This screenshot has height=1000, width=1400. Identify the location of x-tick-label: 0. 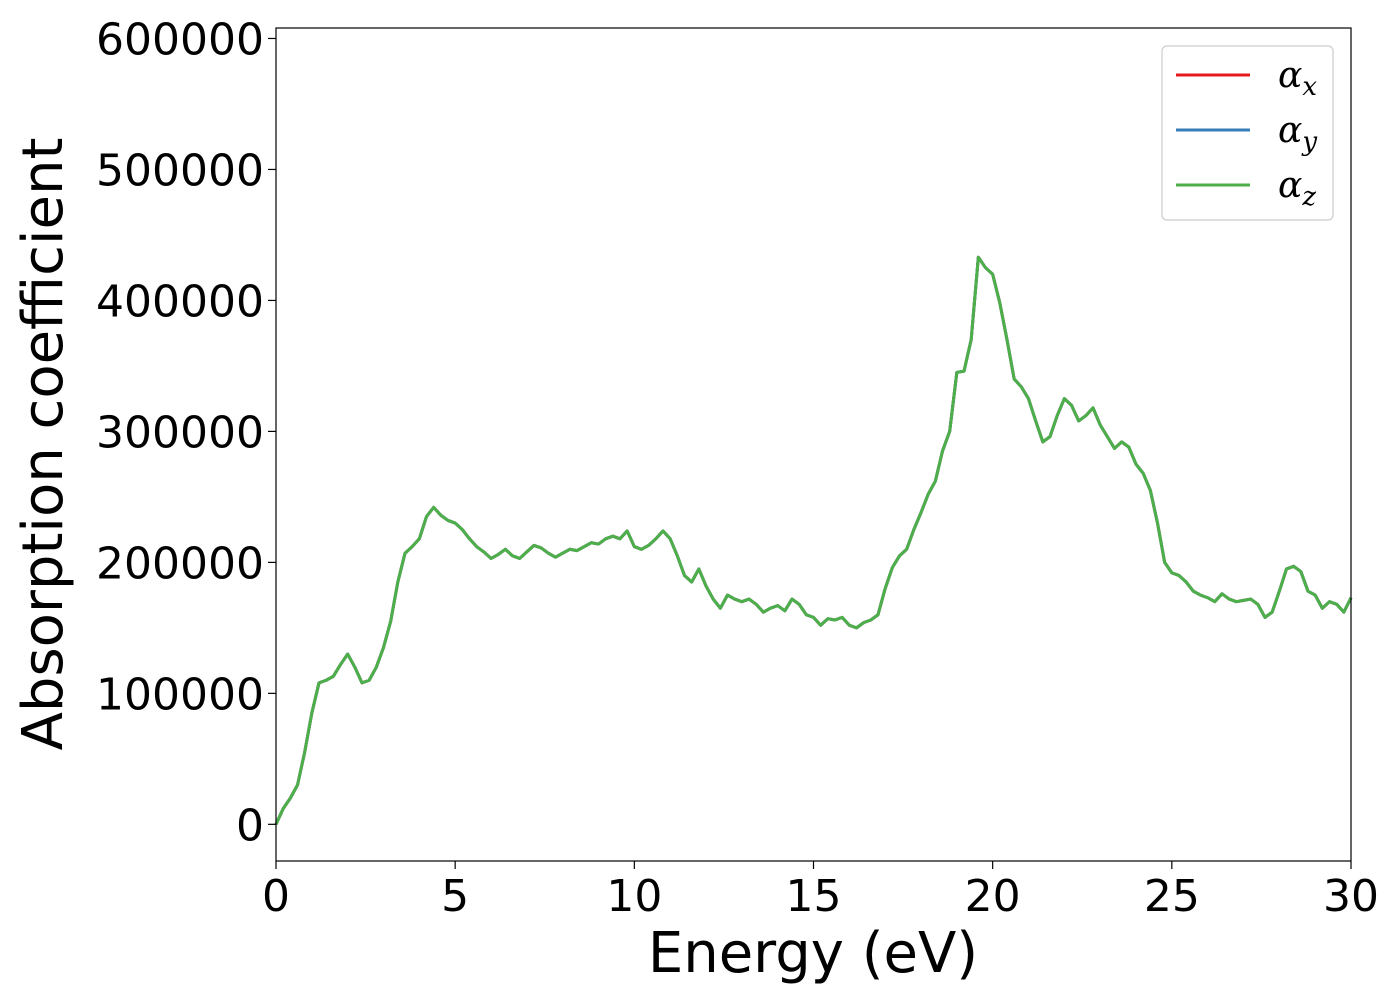
(276, 896).